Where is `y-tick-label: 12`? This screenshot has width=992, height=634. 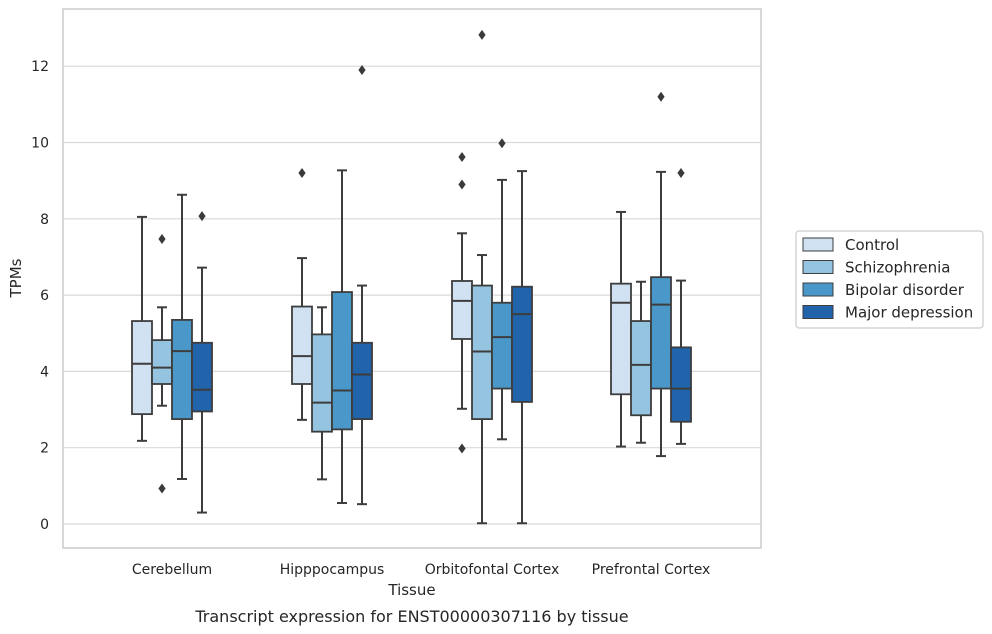
y-tick-label: 12 is located at coordinates (40, 67).